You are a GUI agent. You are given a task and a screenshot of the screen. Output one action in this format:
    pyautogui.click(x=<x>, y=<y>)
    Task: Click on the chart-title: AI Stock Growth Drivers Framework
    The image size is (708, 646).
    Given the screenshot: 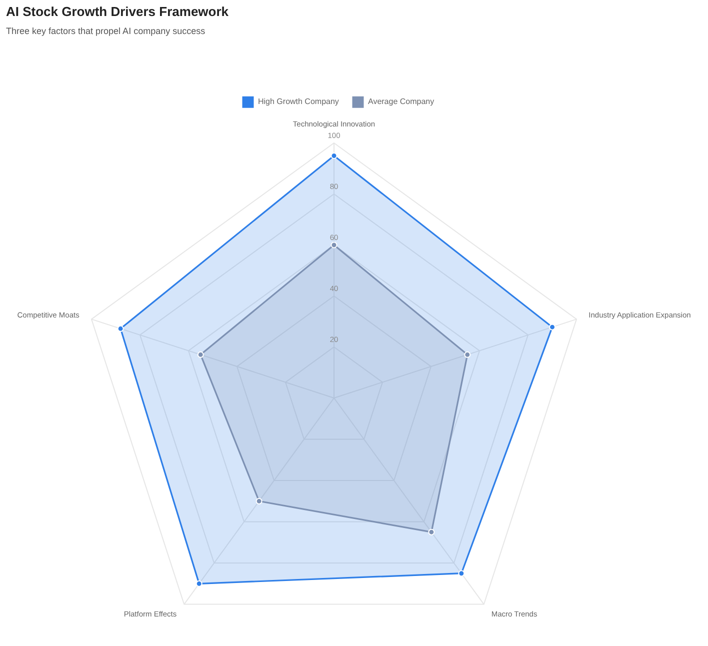 What is the action you would take?
    pyautogui.click(x=118, y=11)
    